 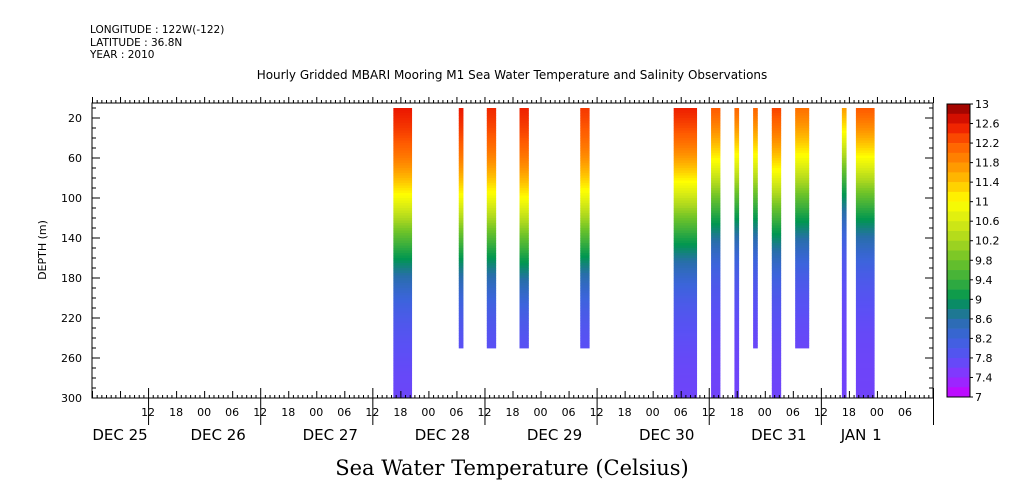 What do you see at coordinates (71, 398) in the screenshot?
I see `y-tick-label: 300` at bounding box center [71, 398].